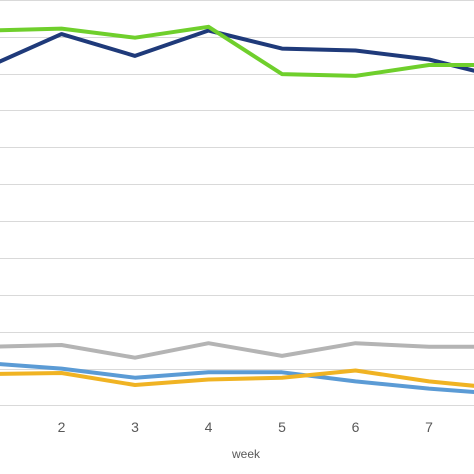 This screenshot has width=474, height=474. I want to click on x-tick-label: 7, so click(429, 427).